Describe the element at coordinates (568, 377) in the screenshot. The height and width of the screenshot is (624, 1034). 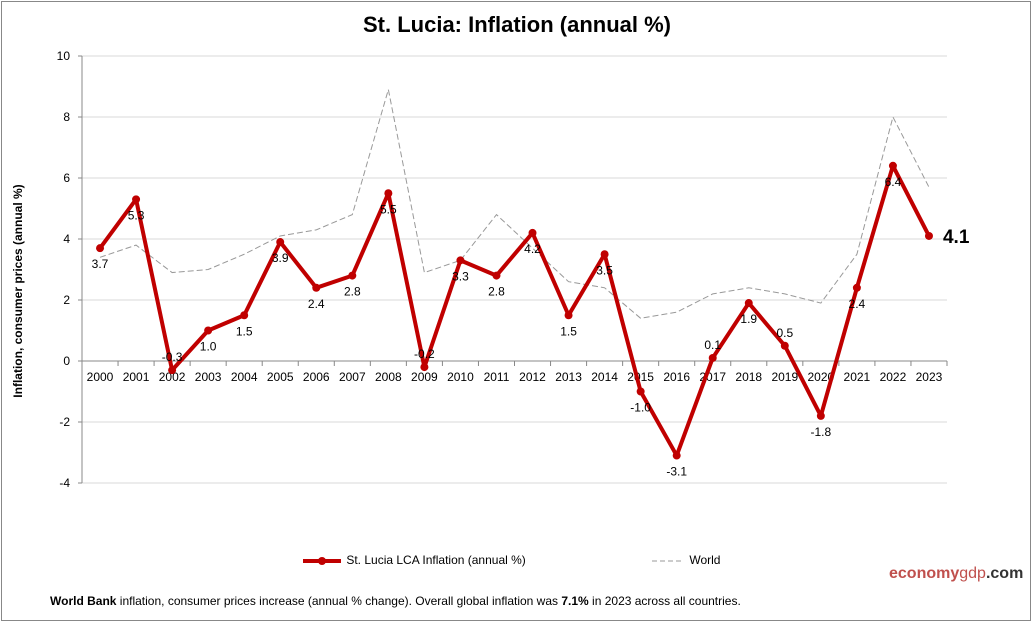
I see `x-tick-label: 2013` at that location.